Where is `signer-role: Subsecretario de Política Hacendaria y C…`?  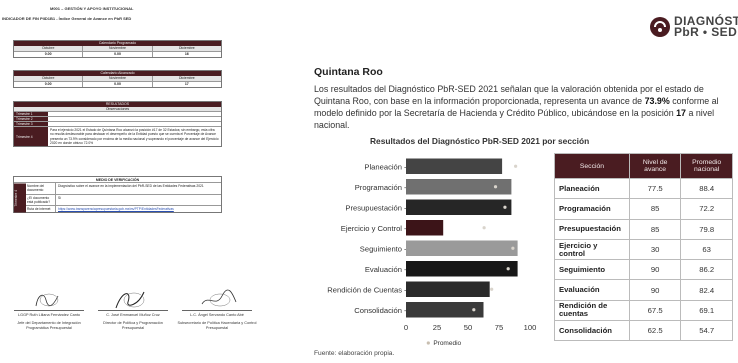 signer-role: Subsecretario de Política Hacendaria y C… is located at coordinates (217, 325).